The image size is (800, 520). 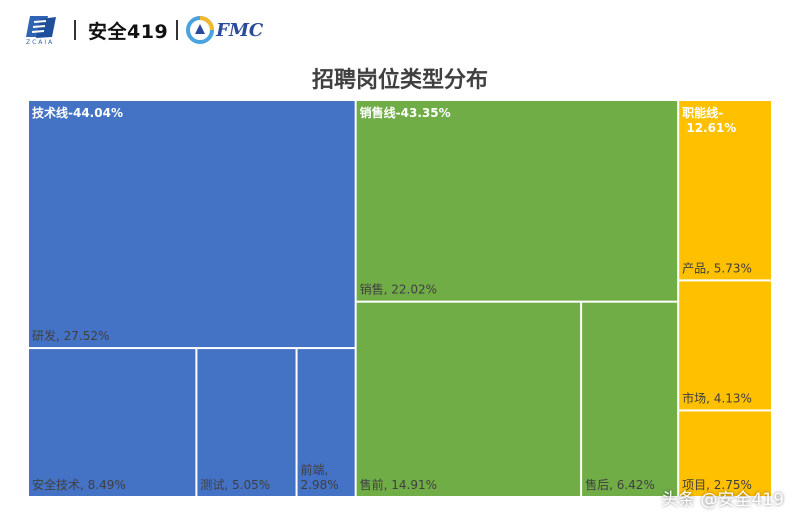 I want to click on cell-label: 产品, 5.73%, so click(x=717, y=268).